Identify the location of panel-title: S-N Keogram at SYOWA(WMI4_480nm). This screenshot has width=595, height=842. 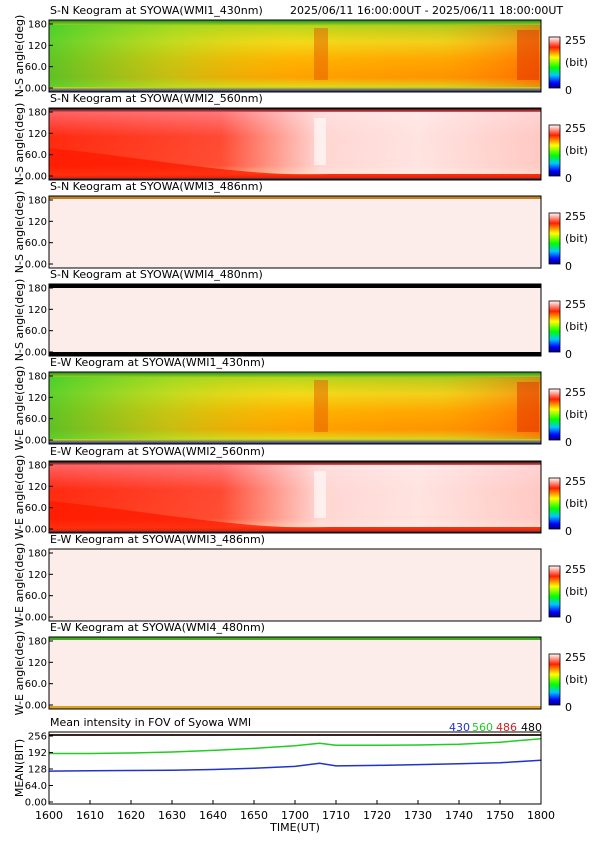
(156, 274).